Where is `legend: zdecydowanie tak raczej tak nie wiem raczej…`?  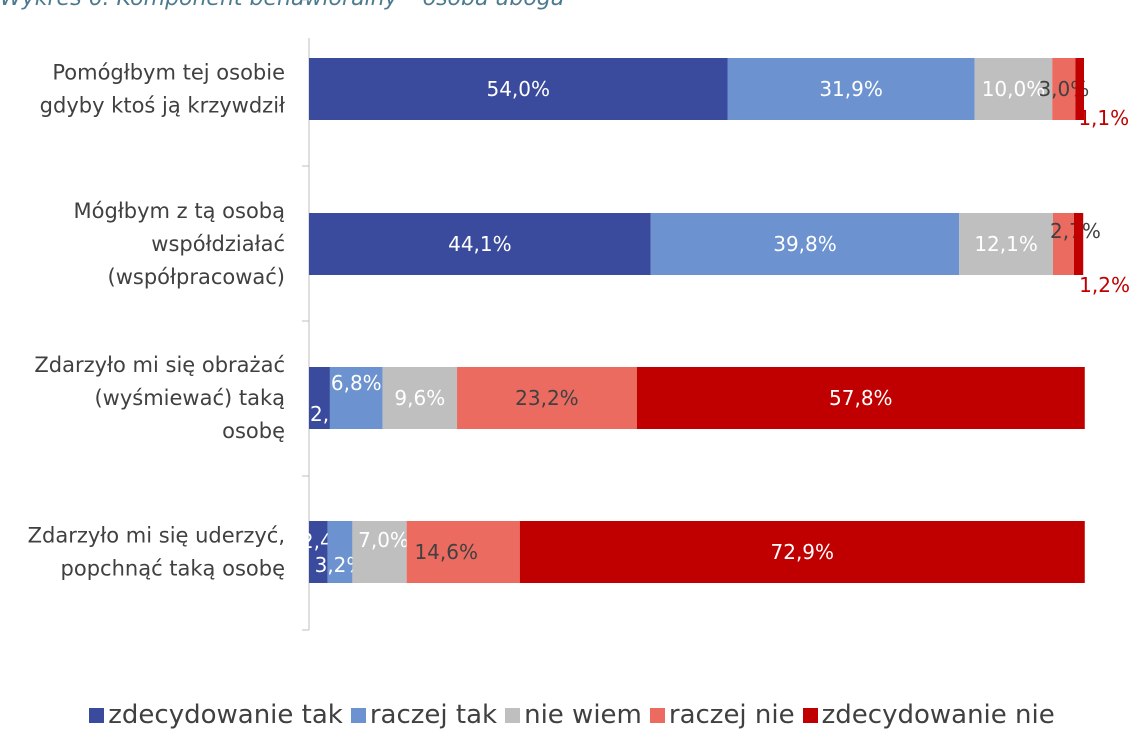 legend: zdecydowanie tak raczej tak nie wiem raczej… is located at coordinates (572, 715).